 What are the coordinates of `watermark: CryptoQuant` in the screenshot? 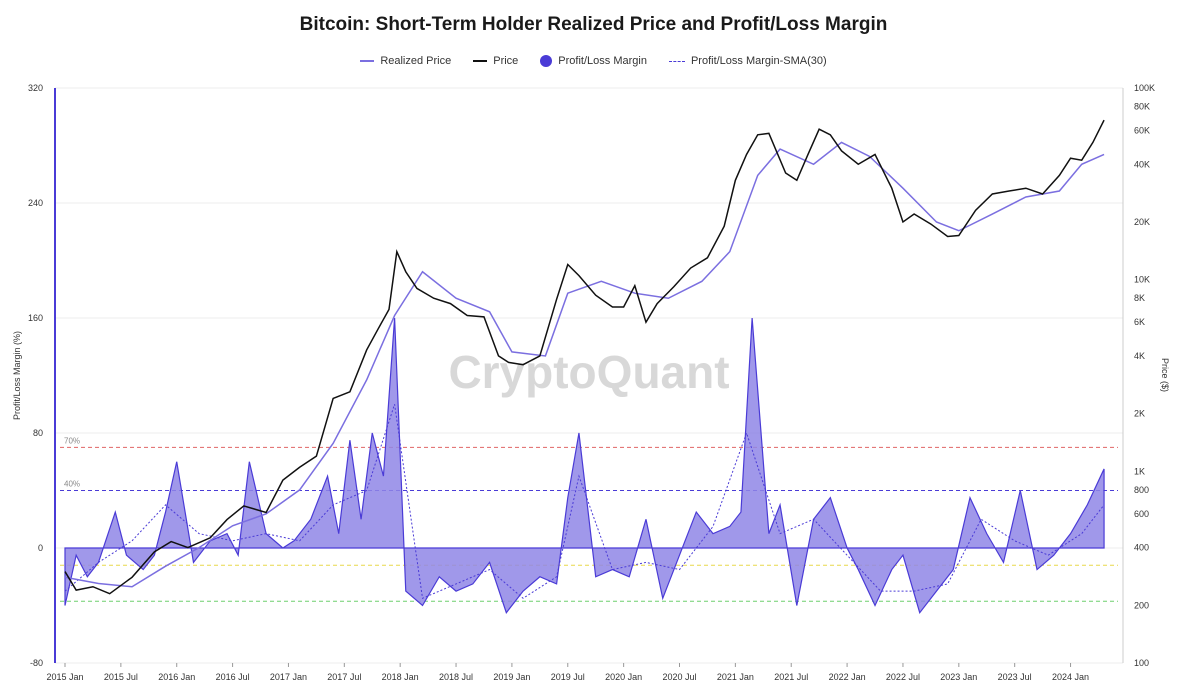 It's located at (588, 372).